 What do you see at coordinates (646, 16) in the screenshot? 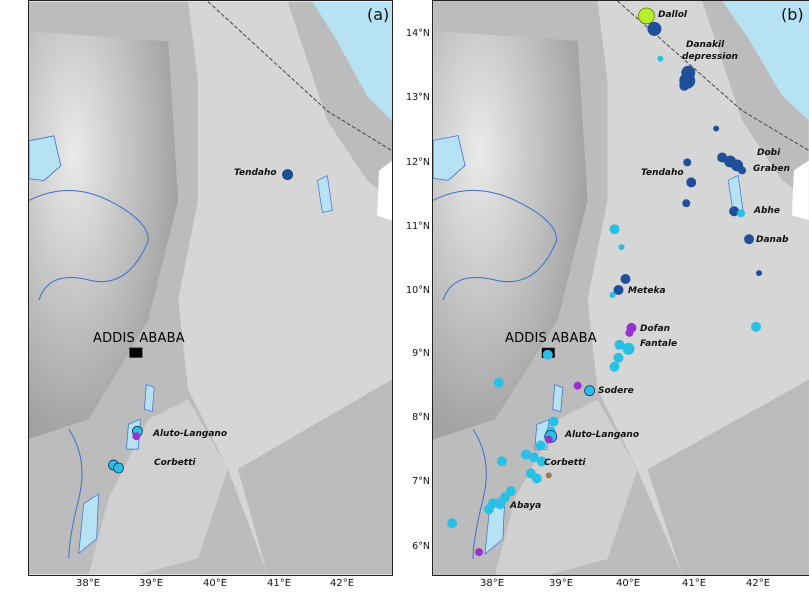
I see `site-dallol` at bounding box center [646, 16].